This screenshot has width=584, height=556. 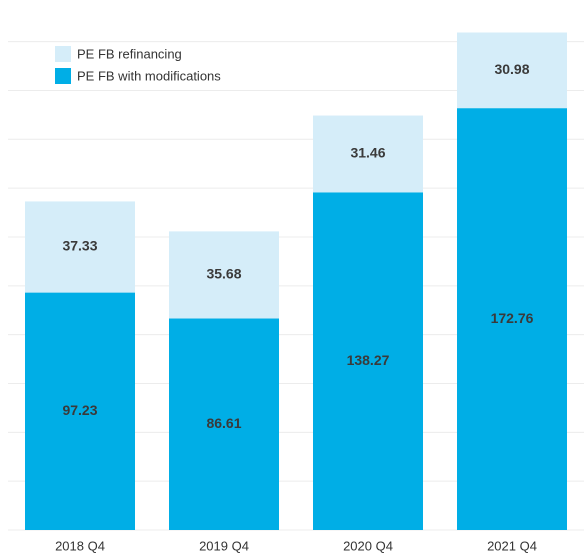 I want to click on x-tick-label: 2021 Q4, so click(x=512, y=545).